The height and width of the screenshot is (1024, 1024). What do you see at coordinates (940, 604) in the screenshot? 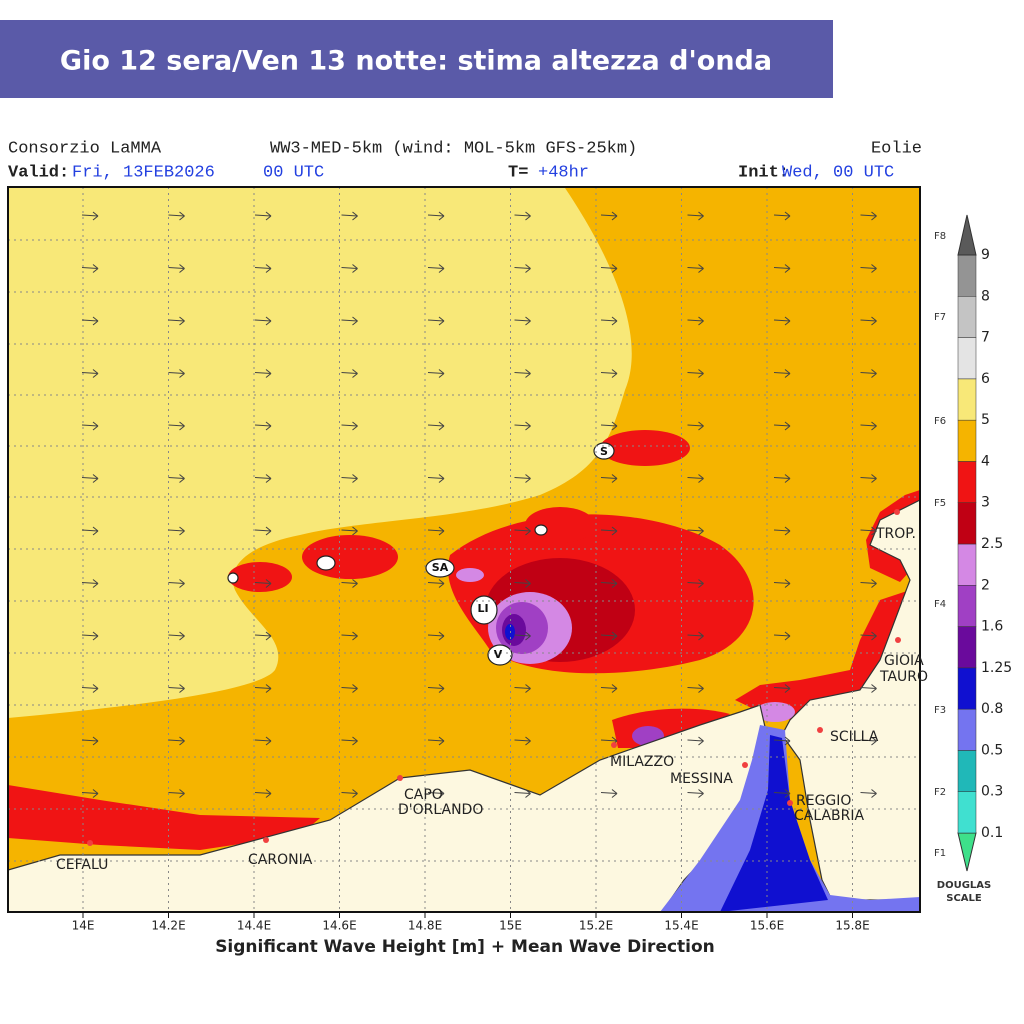
I see `beaufort-label: F4` at bounding box center [940, 604].